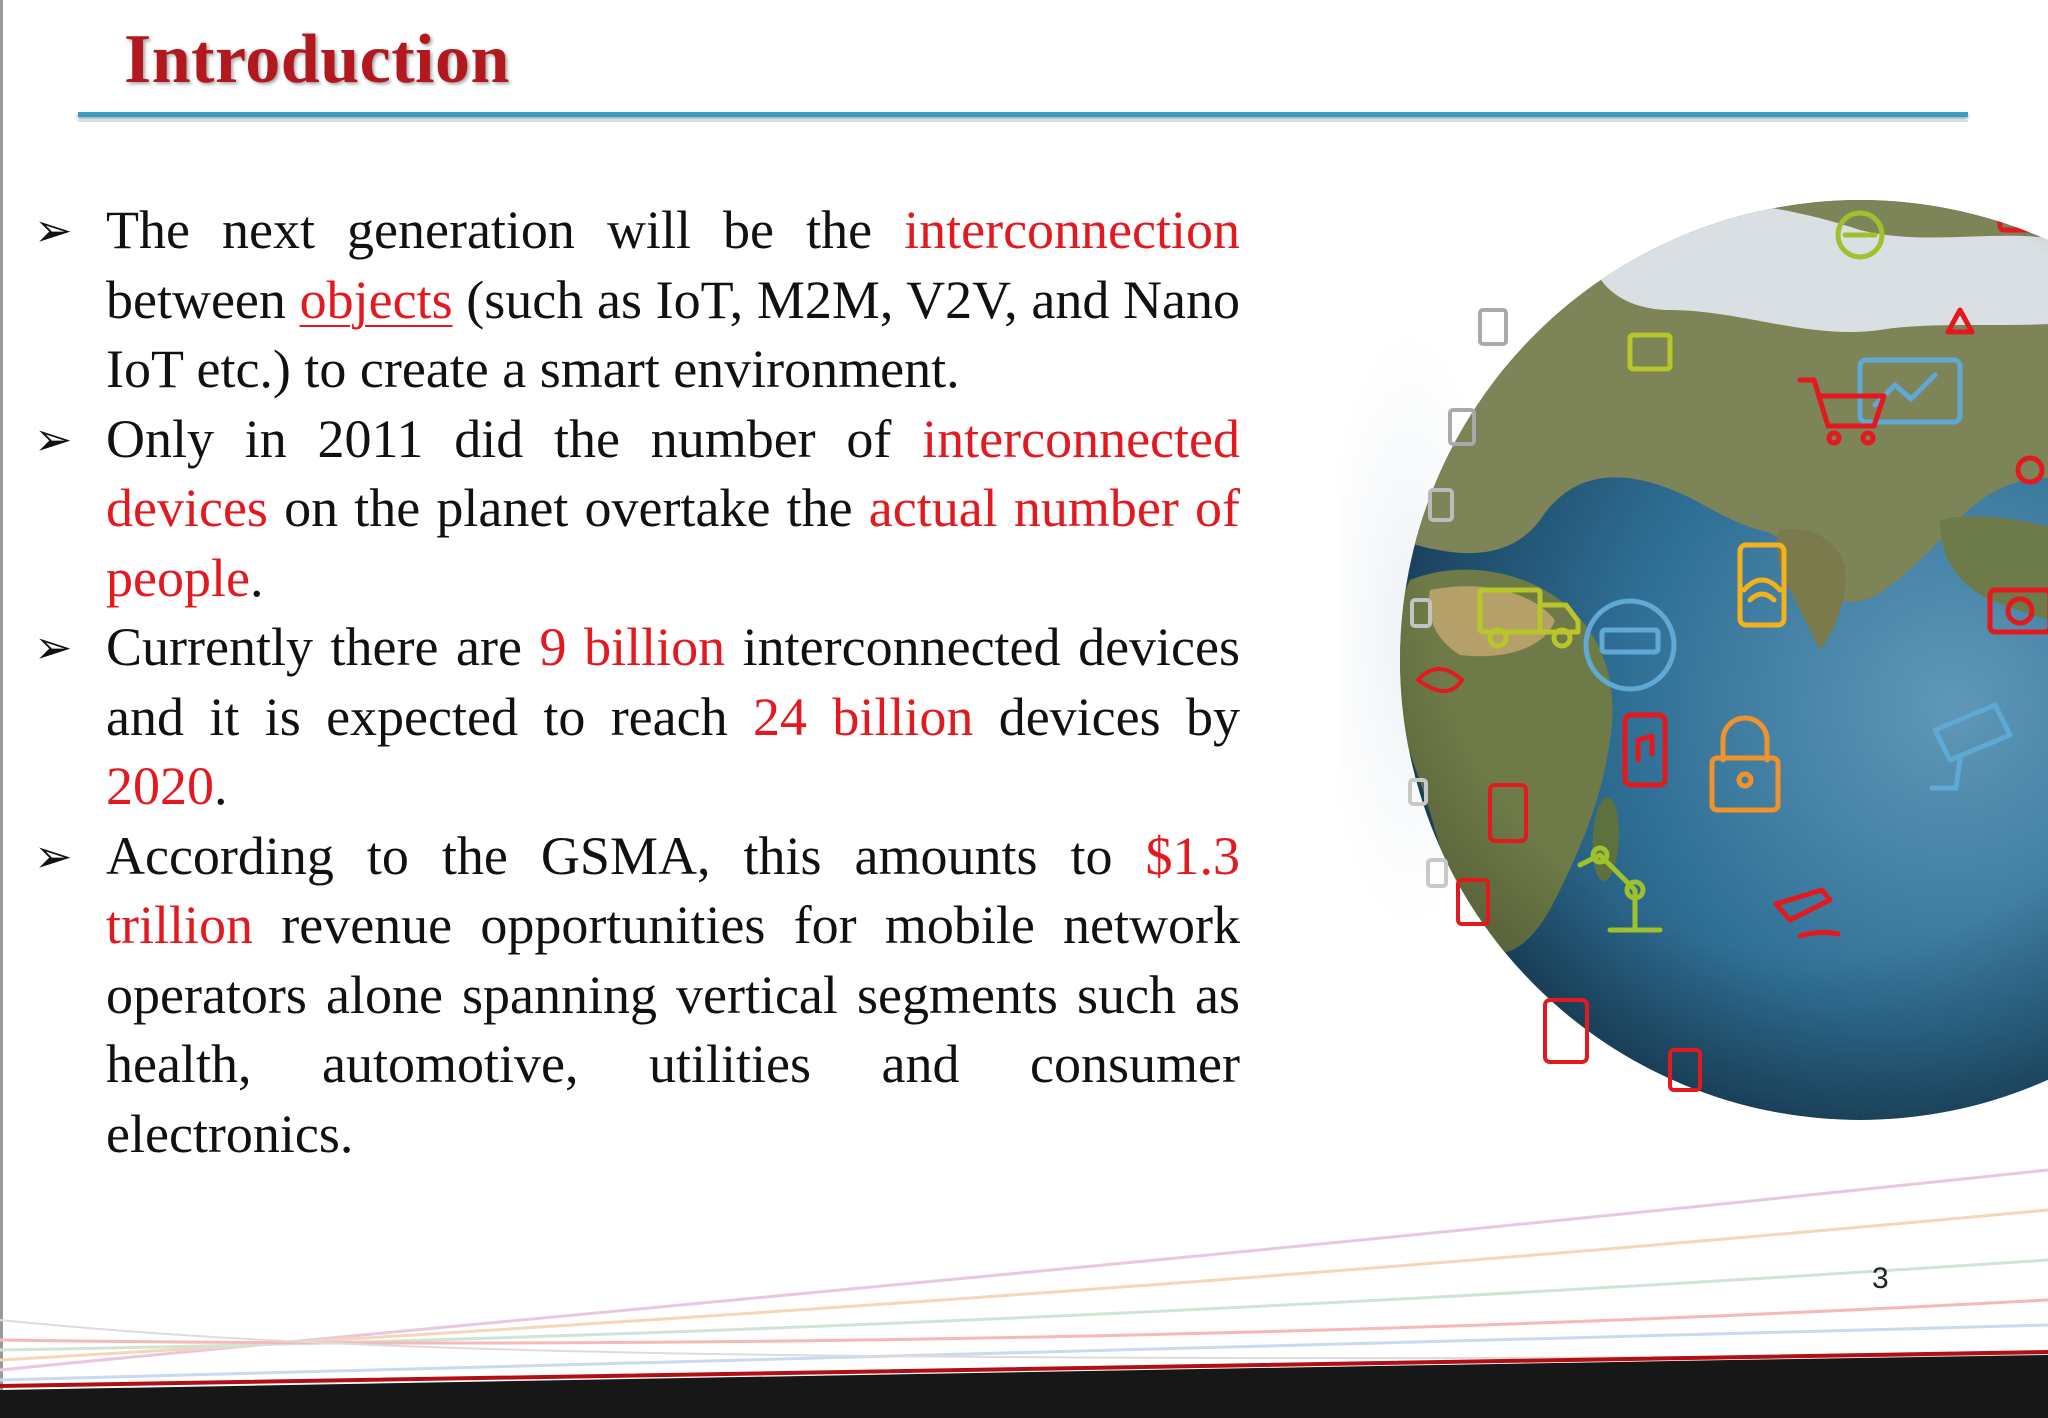  Describe the element at coordinates (1023, 121) in the screenshot. I see `title-rule-shadow` at that location.